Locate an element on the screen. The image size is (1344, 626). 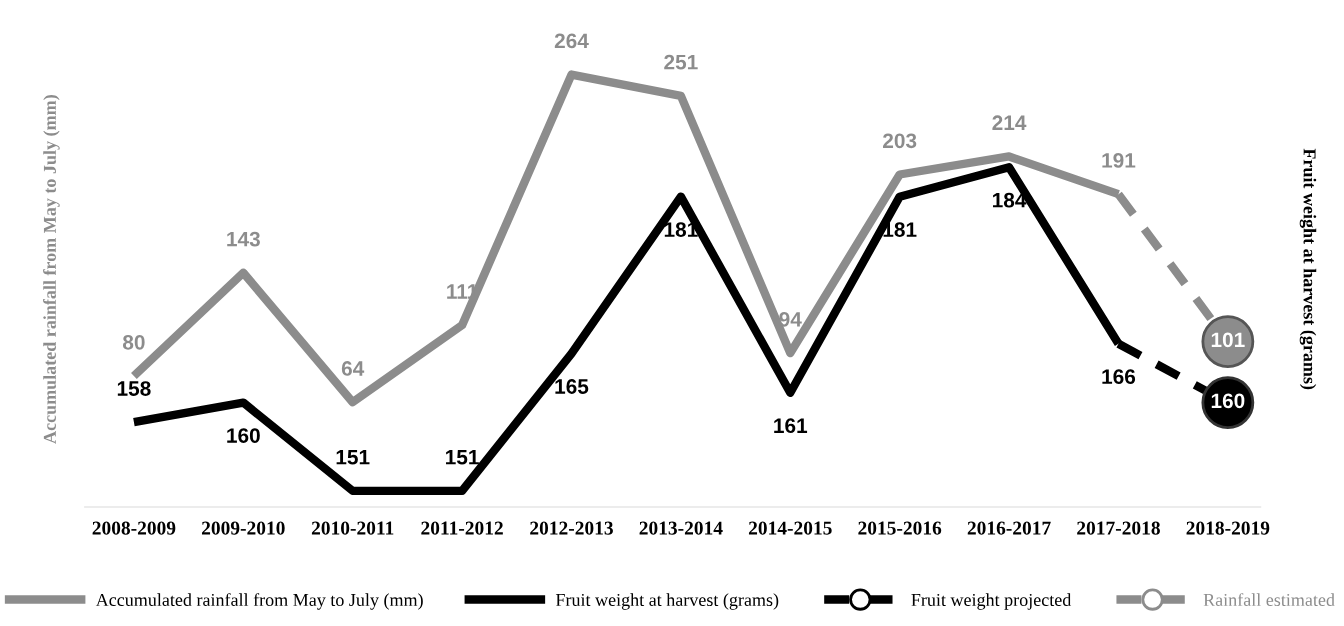
y2-axis-title: Fruit weight at harvest (grams) is located at coordinates (1308, 269).